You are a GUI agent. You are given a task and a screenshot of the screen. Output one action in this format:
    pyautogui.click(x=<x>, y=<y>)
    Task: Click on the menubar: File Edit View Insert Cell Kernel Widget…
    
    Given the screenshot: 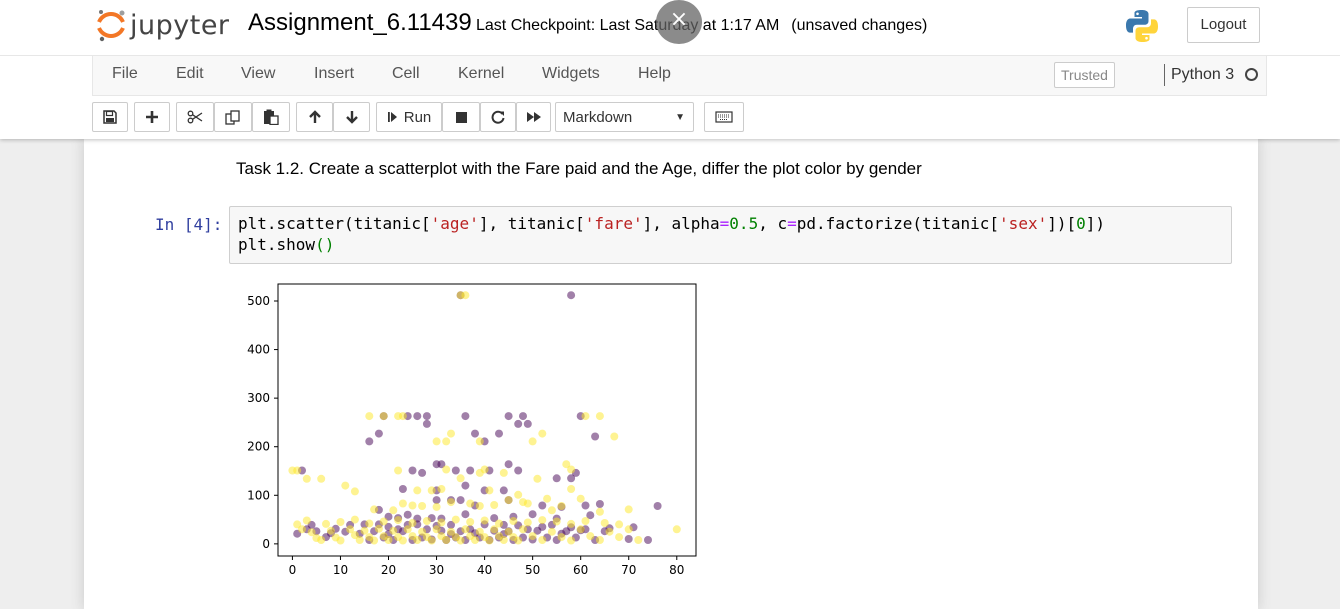 What is the action you would take?
    pyautogui.click(x=679, y=76)
    